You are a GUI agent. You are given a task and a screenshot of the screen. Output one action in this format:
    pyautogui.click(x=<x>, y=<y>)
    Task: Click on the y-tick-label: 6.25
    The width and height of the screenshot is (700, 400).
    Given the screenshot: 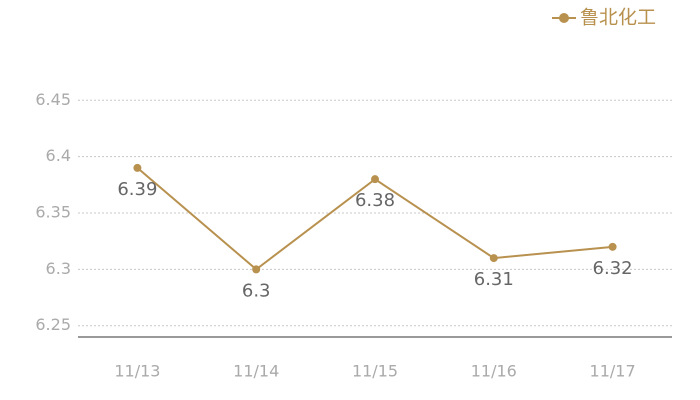 What is the action you would take?
    pyautogui.click(x=53, y=324)
    